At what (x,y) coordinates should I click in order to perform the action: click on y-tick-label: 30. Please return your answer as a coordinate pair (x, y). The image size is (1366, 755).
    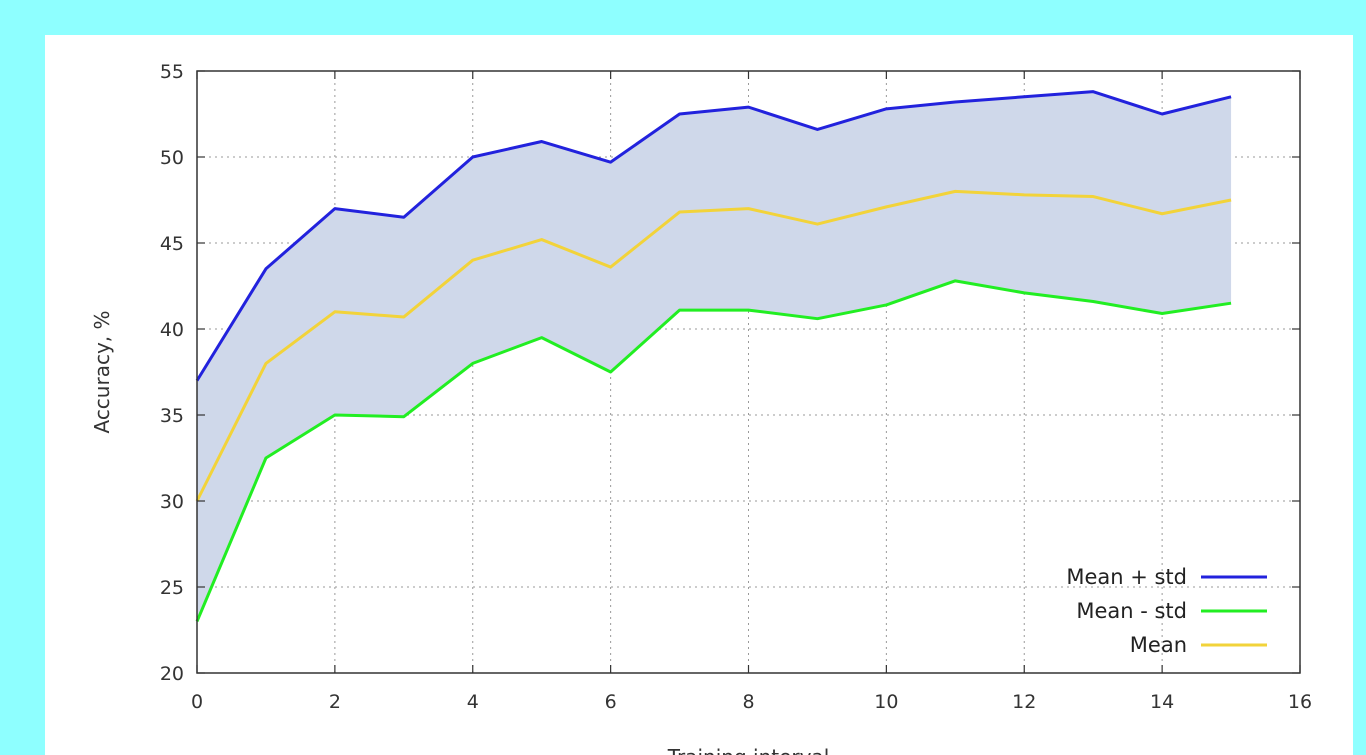
    Looking at the image, I should click on (172, 502).